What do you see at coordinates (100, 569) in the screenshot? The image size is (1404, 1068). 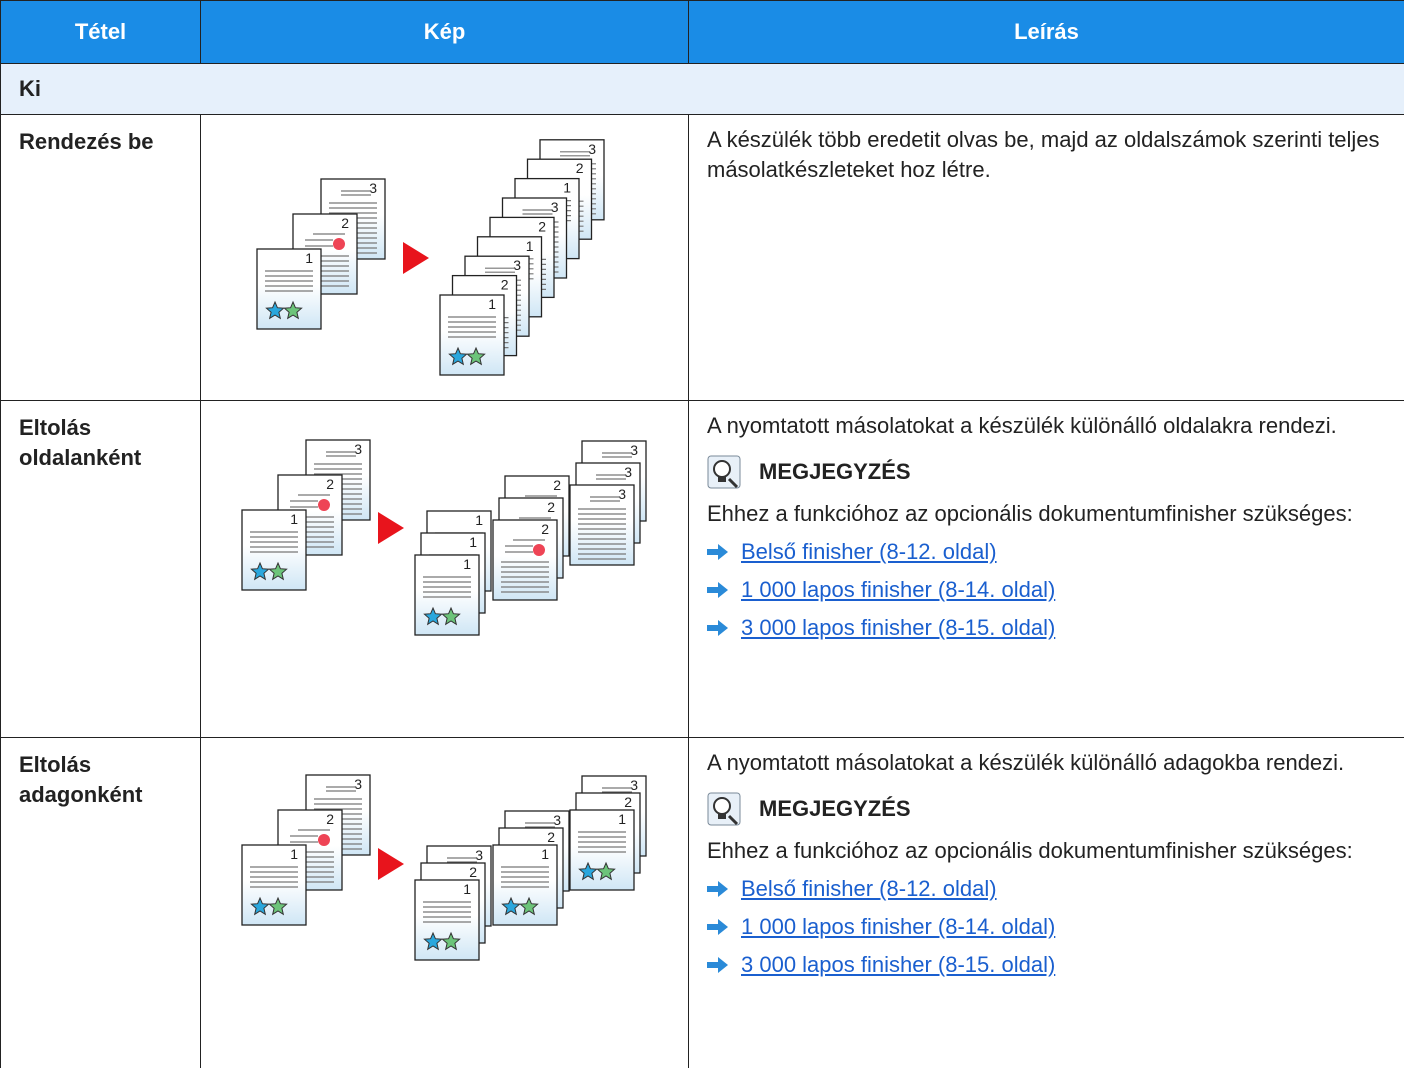 I see `item: Eltolás oldalanként` at bounding box center [100, 569].